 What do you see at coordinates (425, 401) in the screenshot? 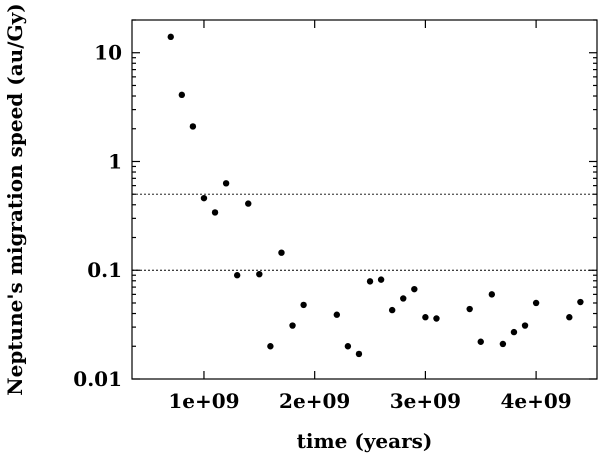
I see `x-tick-label: 3e+09` at bounding box center [425, 401].